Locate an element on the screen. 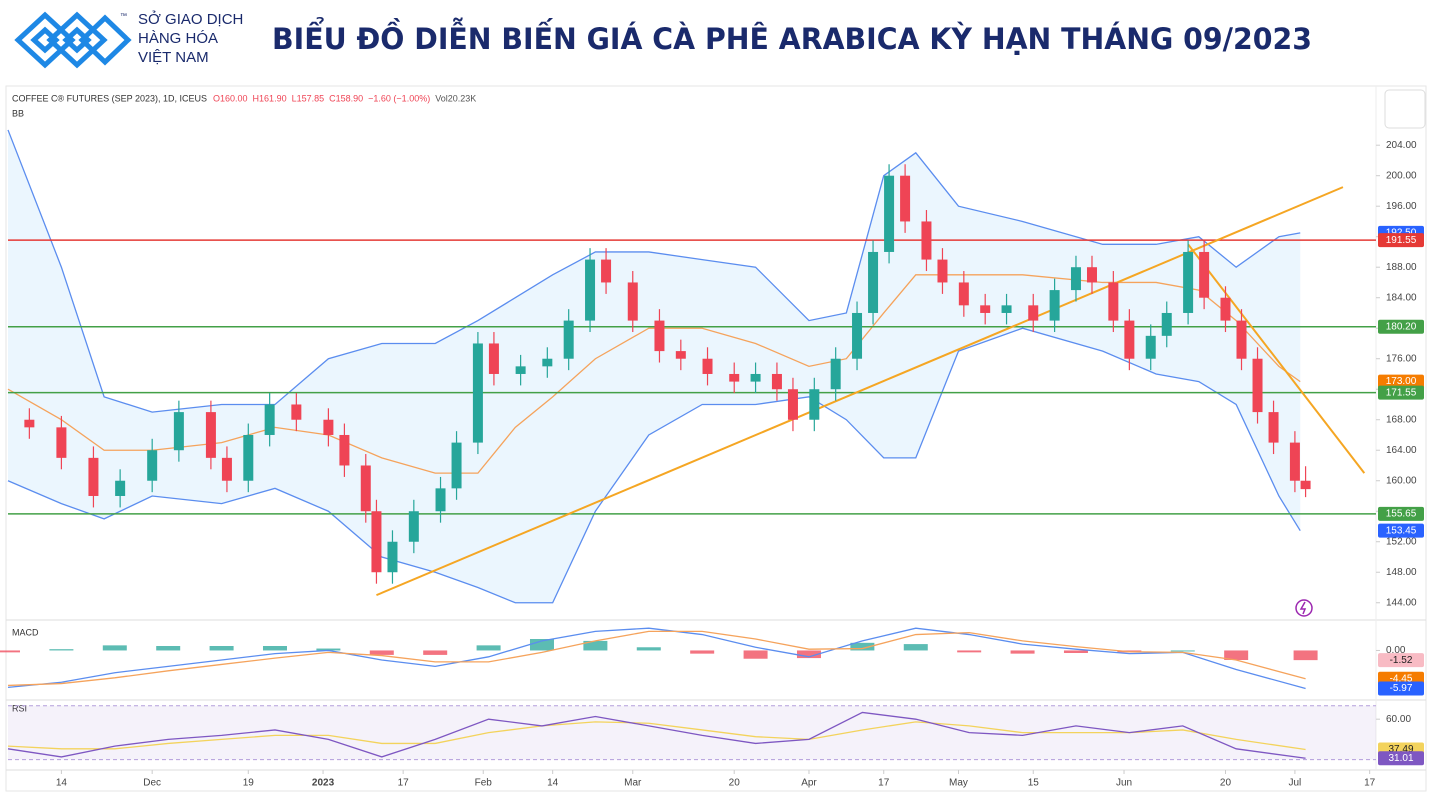  y-tick-label: 204.00 is located at coordinates (1401, 145).